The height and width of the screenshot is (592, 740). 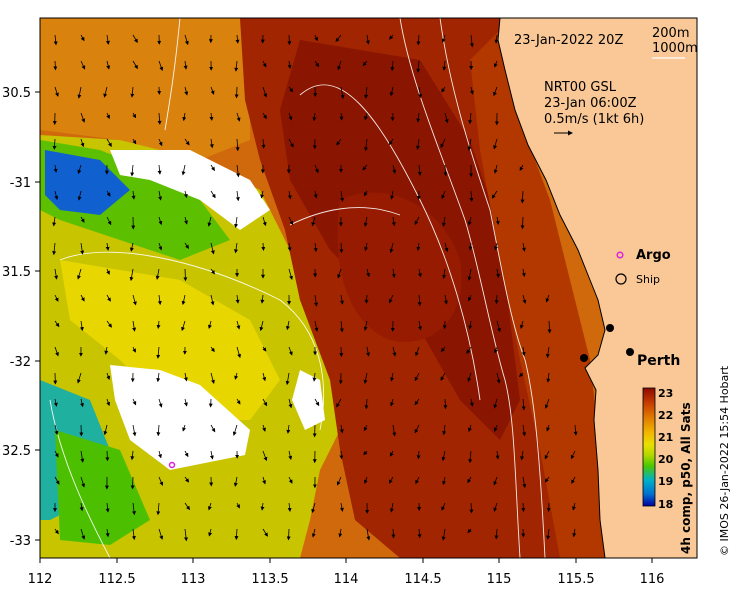 I want to click on x-tick-label: 115.5, so click(x=575, y=579).